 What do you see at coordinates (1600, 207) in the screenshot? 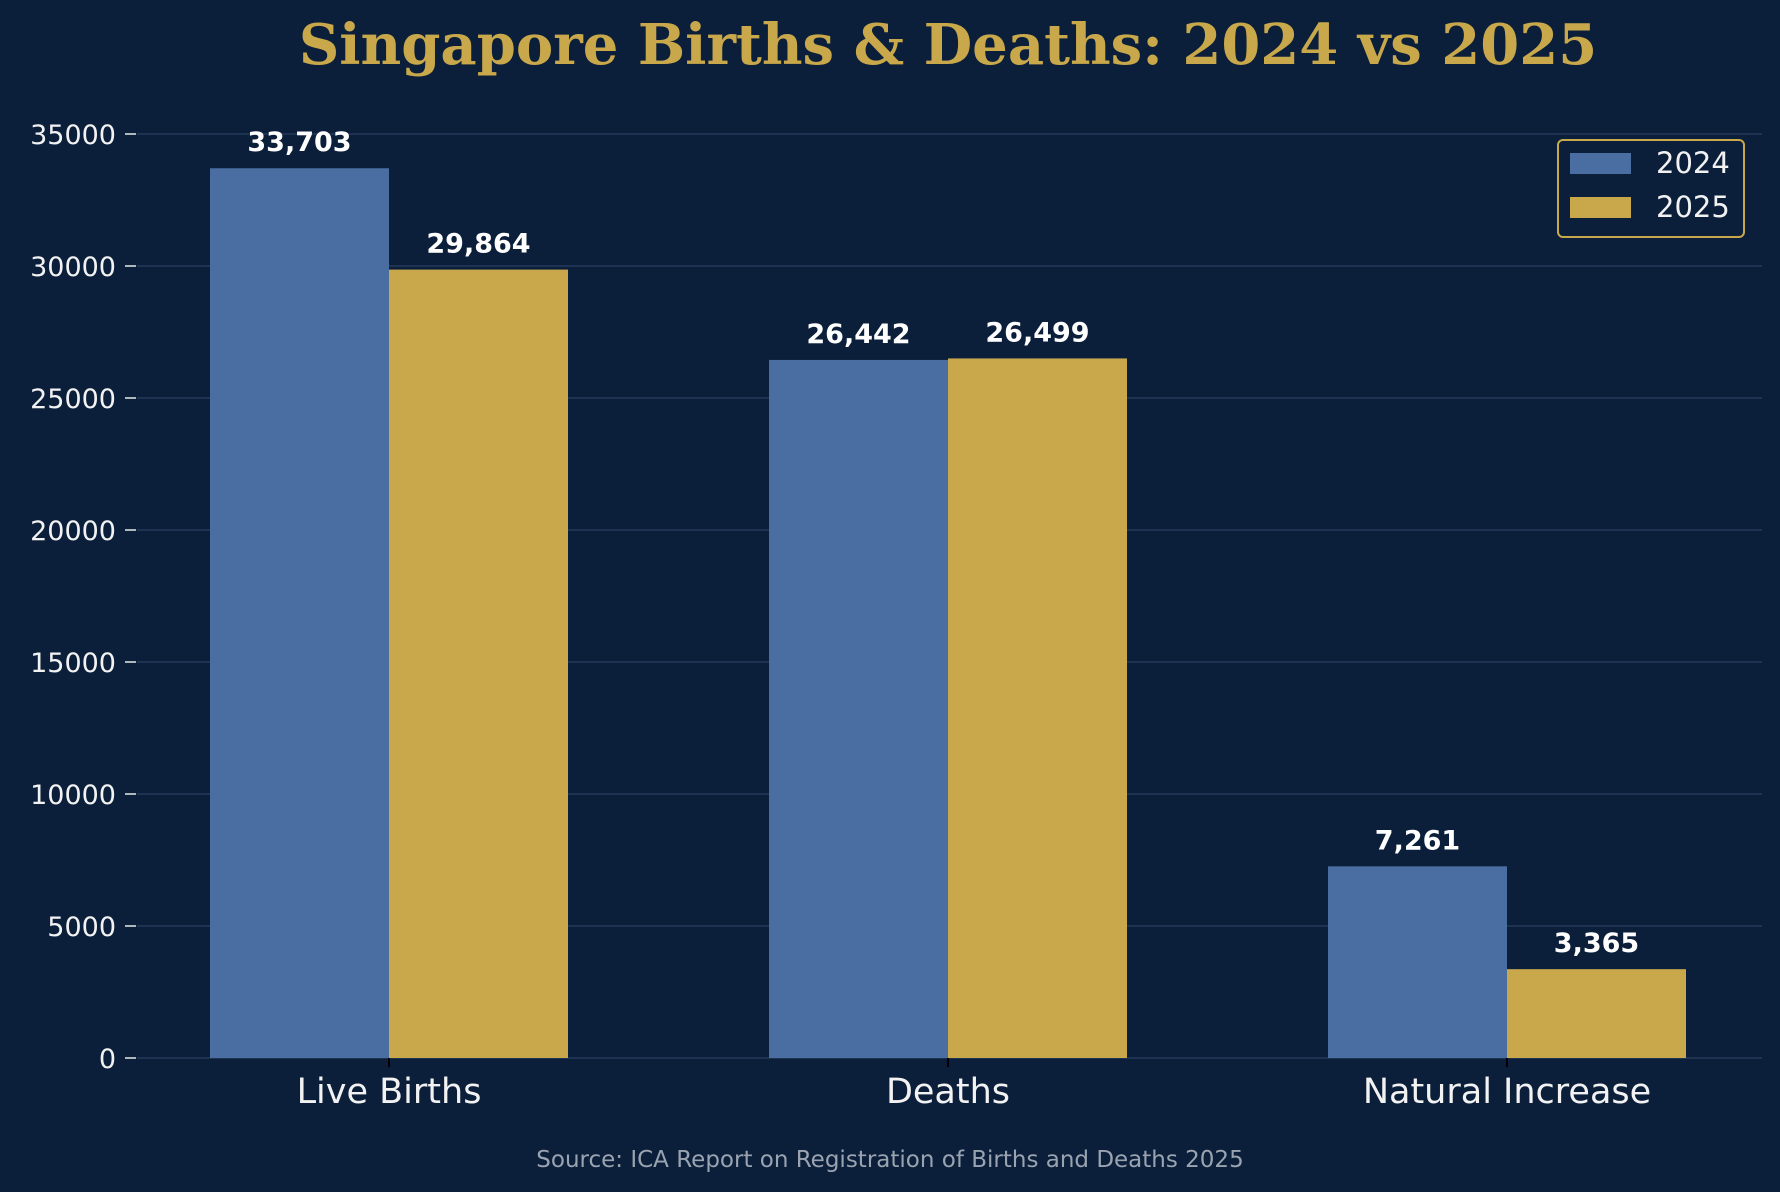
I see `legend-swatch-2025` at bounding box center [1600, 207].